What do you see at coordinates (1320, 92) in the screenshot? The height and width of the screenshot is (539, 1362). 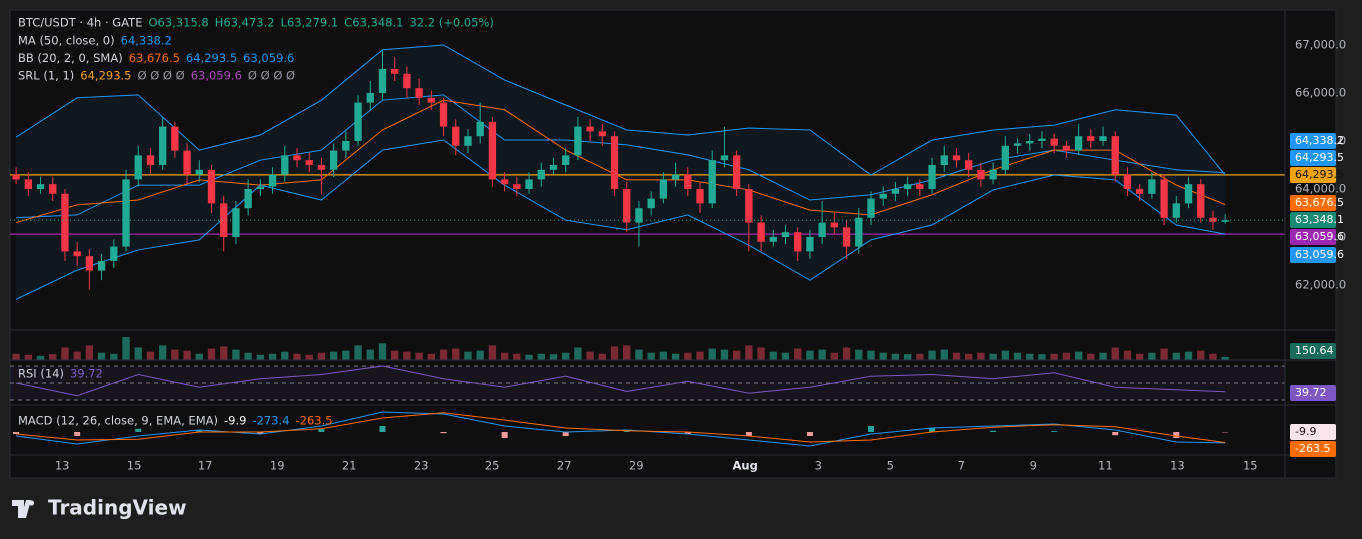 I see `y-tick-label: 66,000.0` at bounding box center [1320, 92].